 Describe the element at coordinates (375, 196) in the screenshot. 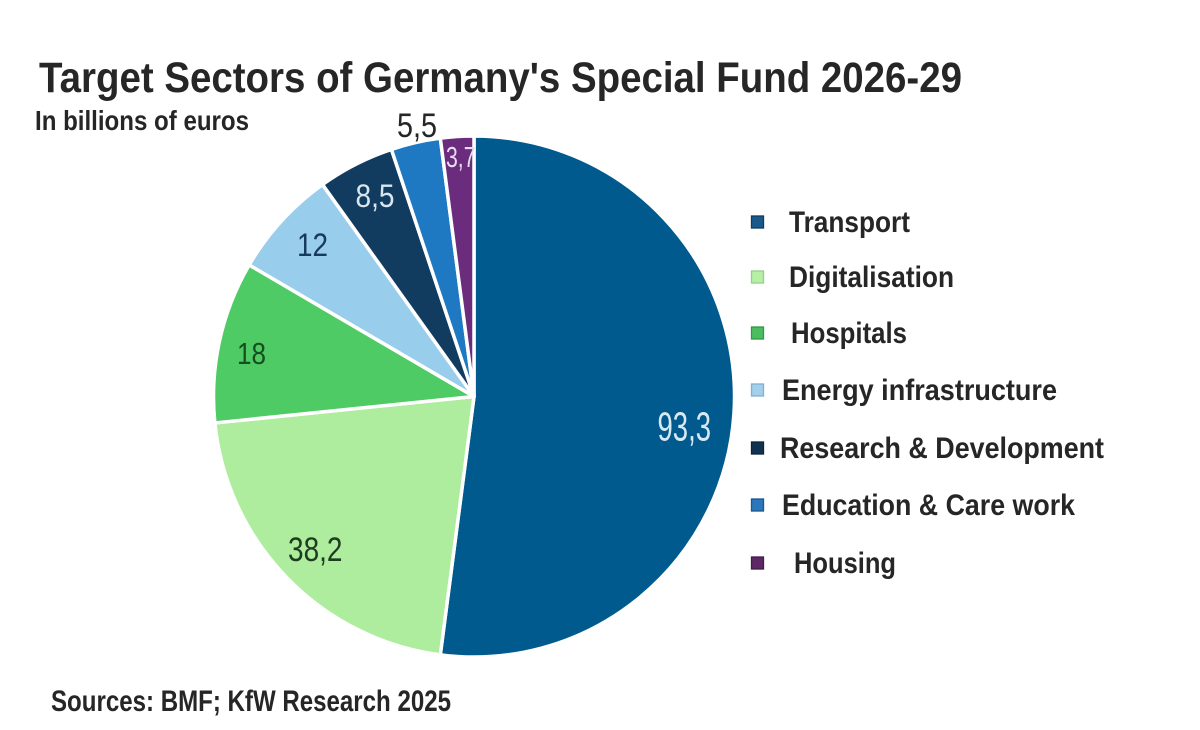

I see `svg-text: 8,5` at that location.